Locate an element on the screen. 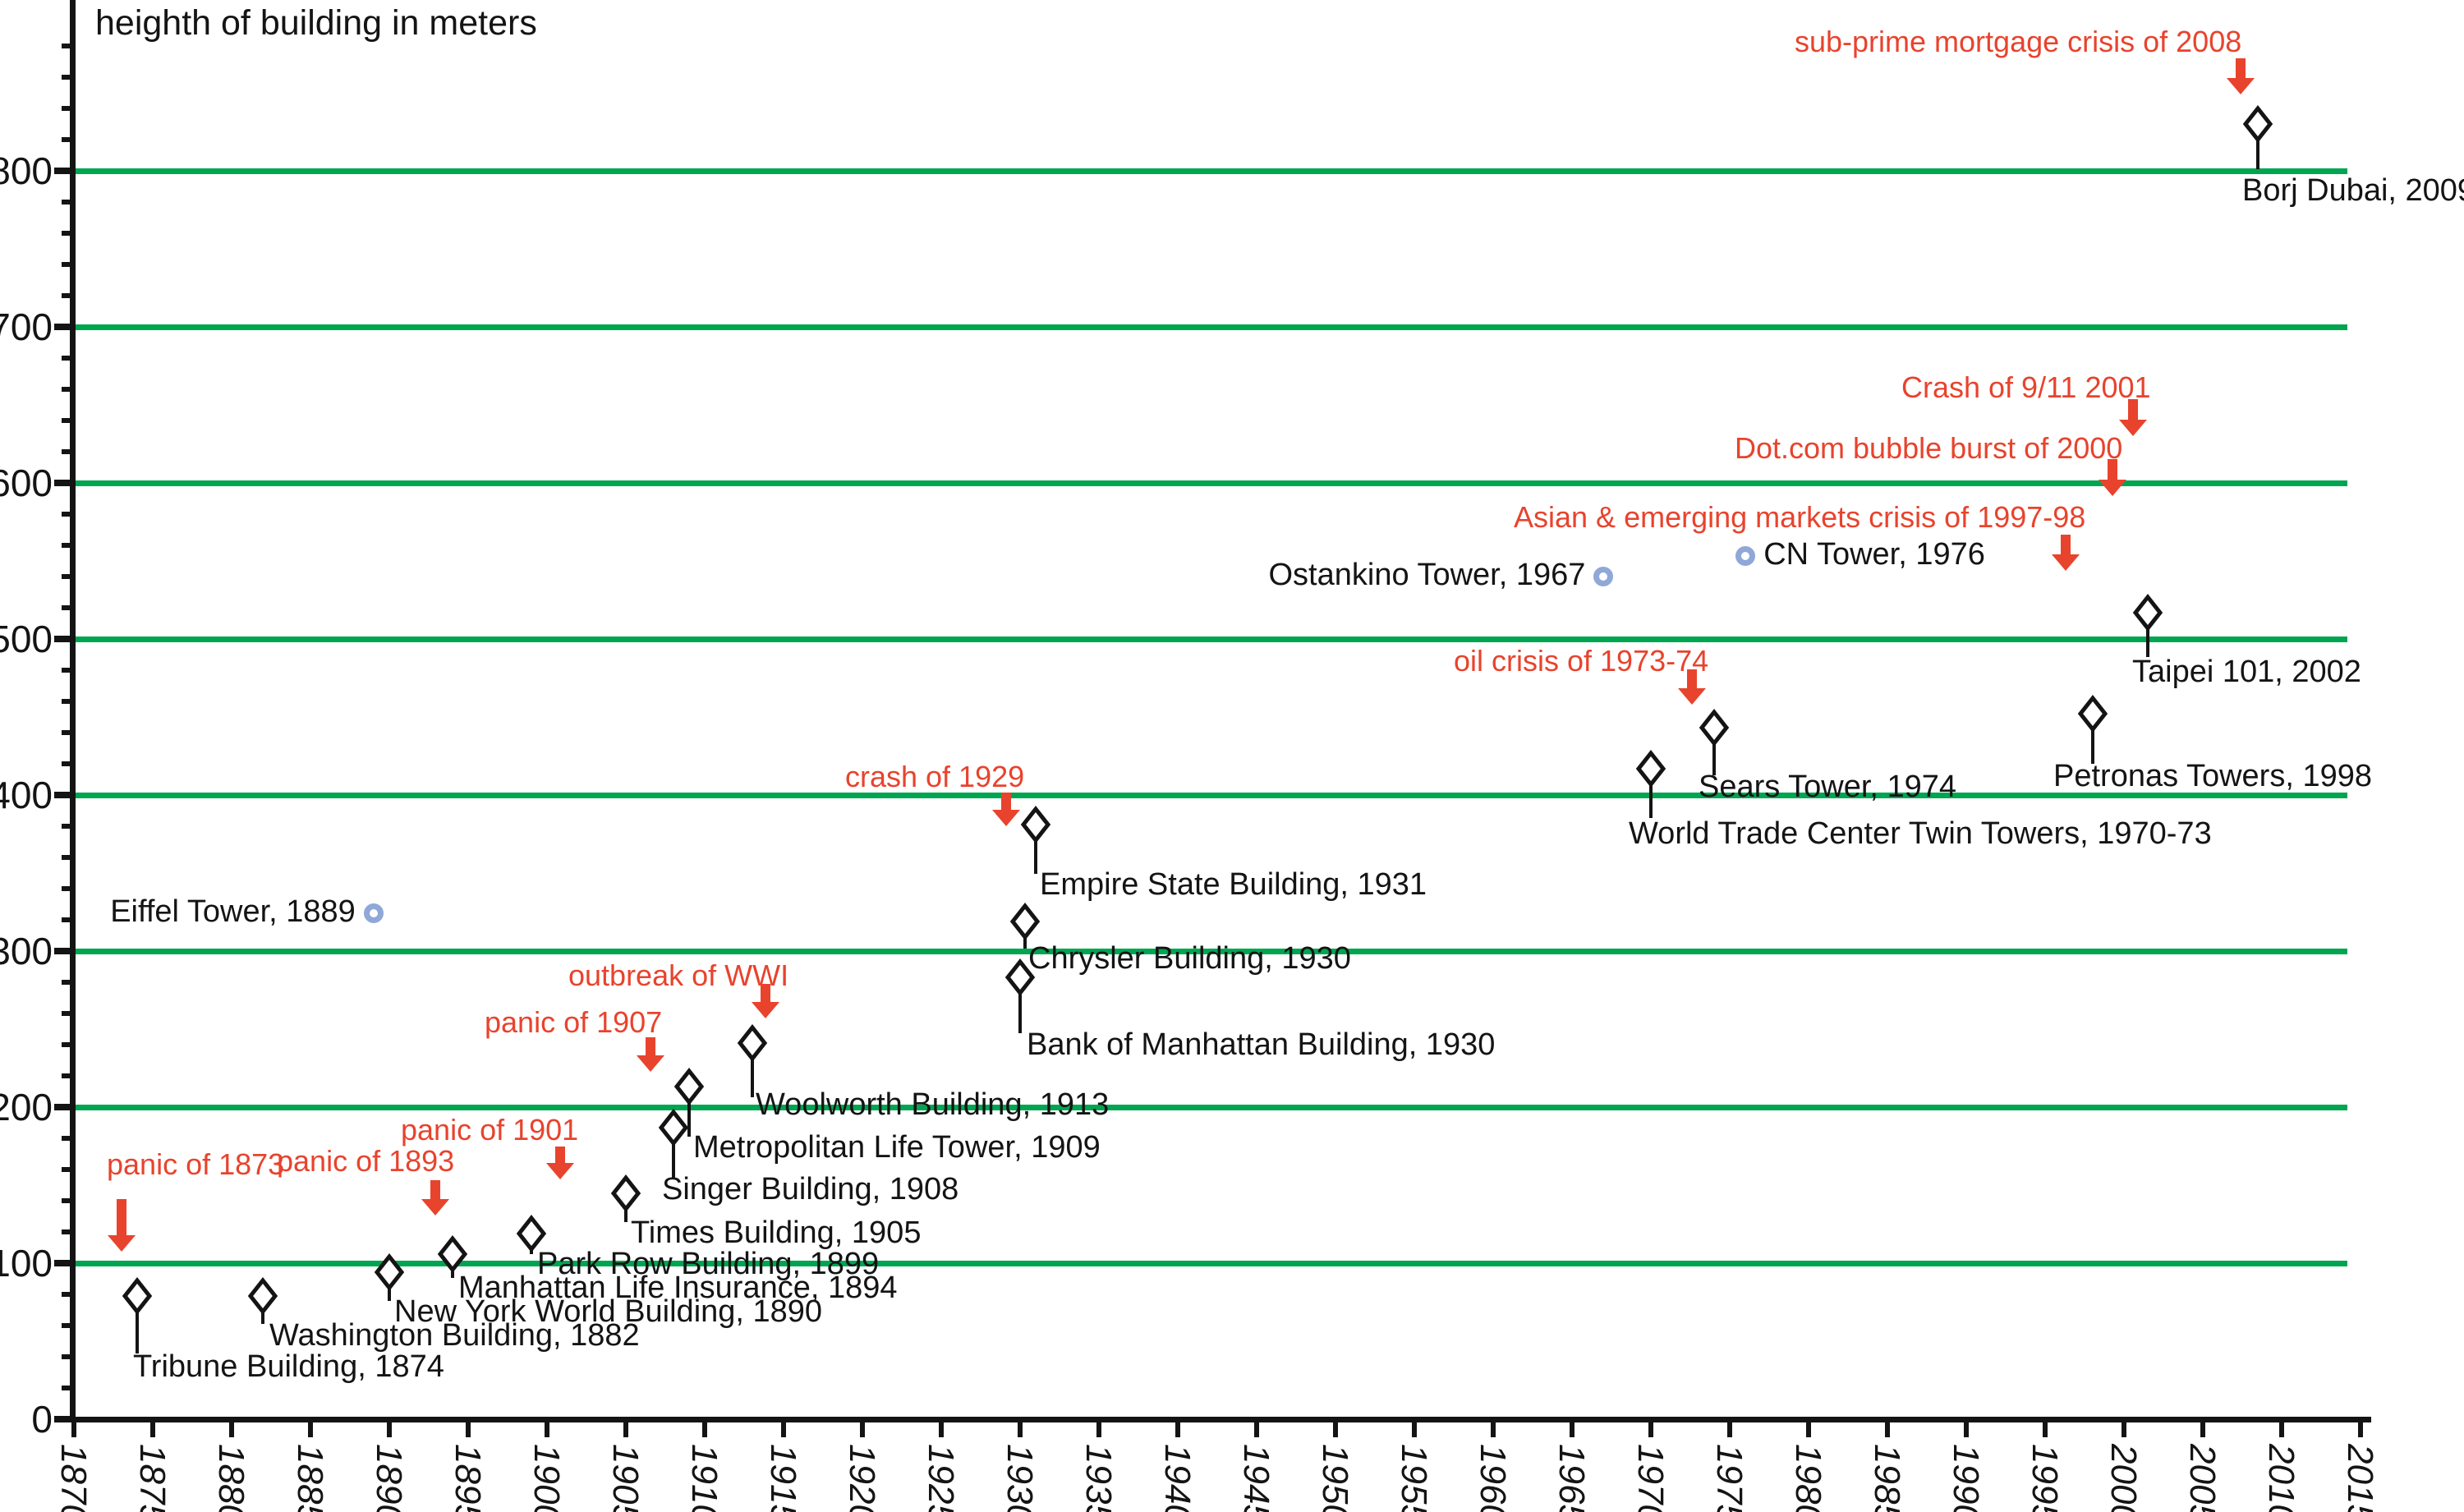 This screenshot has height=1512, width=2464. x-axis-label-1995: 1995 is located at coordinates (2045, 1478).